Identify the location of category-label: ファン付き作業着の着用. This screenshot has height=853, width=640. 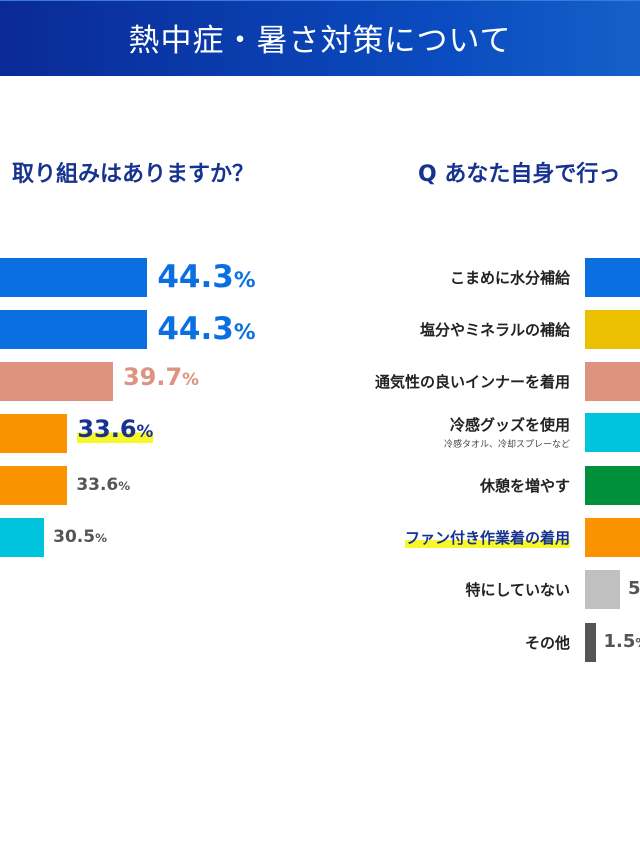
(487, 537).